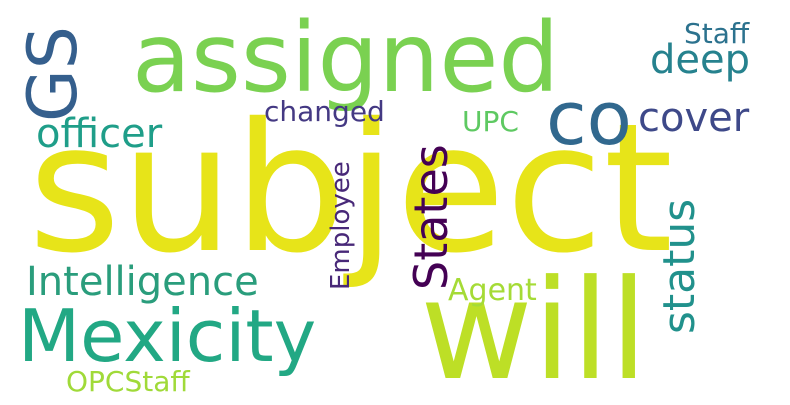 The image size is (790, 405). I want to click on word-staff: Staff, so click(717, 33).